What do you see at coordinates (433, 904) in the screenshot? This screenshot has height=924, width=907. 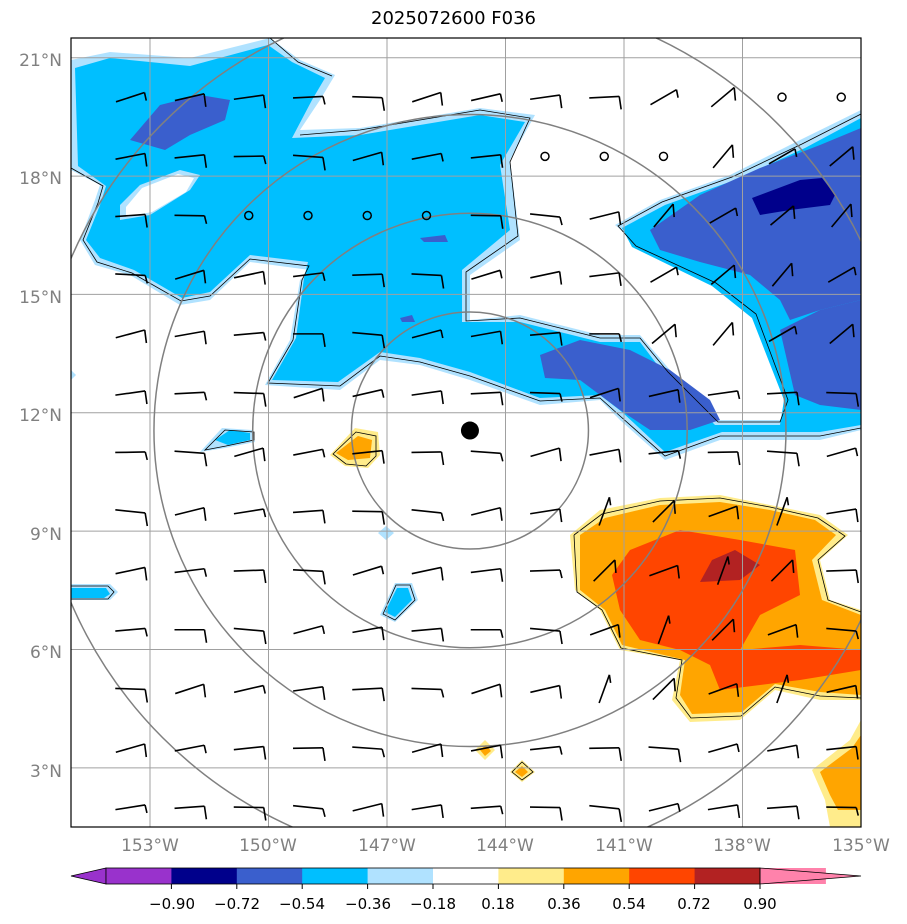 I see `colorbar-tick-label: −0.18` at bounding box center [433, 904].